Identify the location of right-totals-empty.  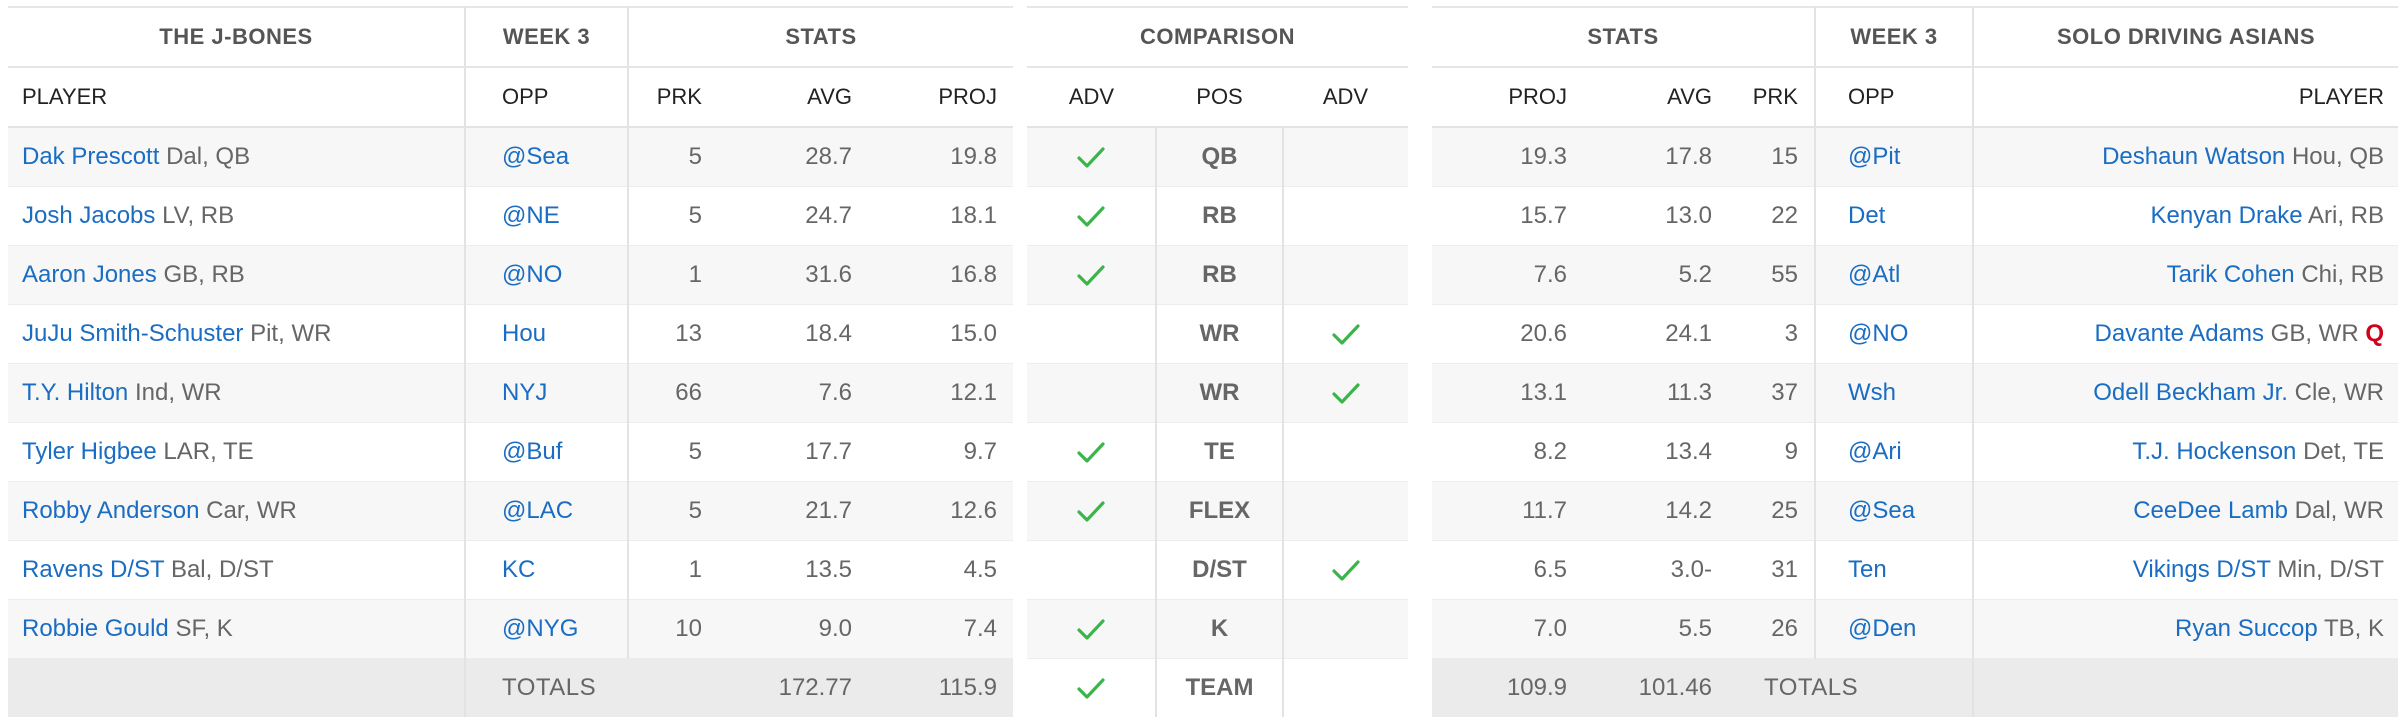
(2185, 688).